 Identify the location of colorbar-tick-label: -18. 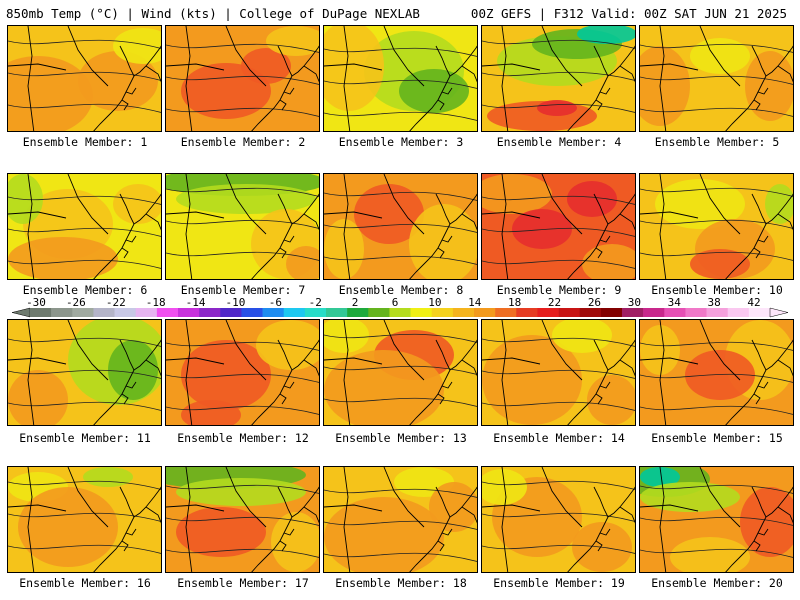
(156, 302).